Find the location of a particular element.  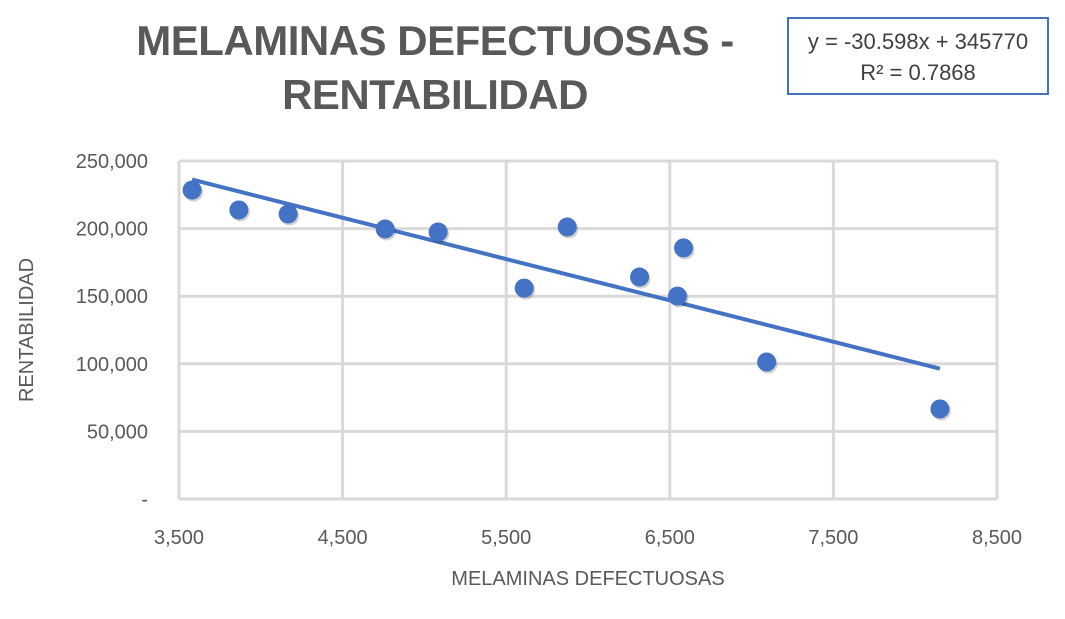

y-tick-label: 100,000 is located at coordinates (112, 365).